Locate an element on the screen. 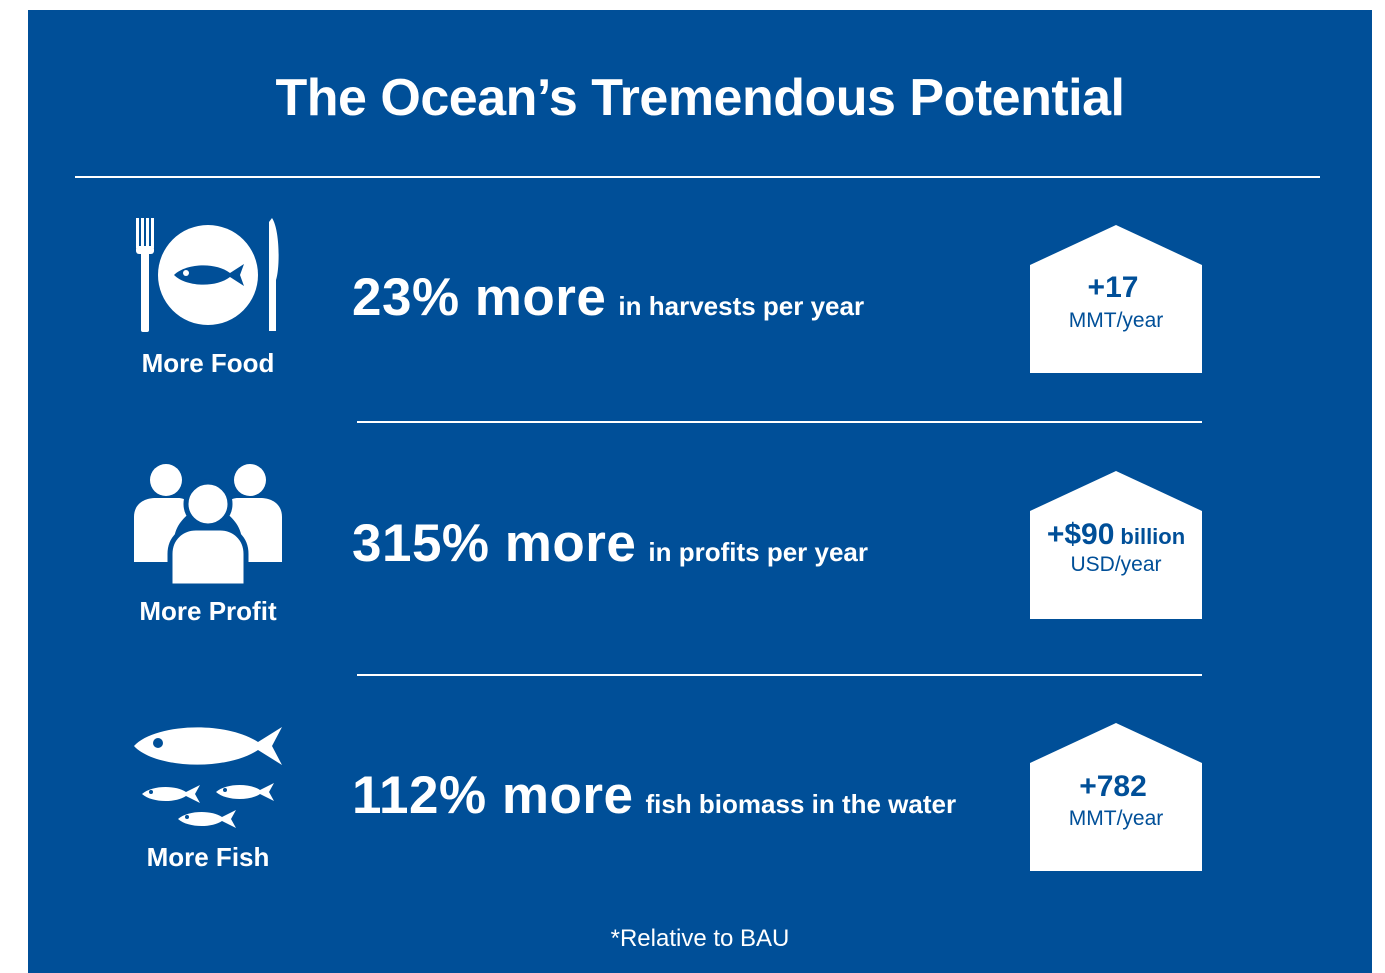 Image resolution: width=1385 pixels, height=973 pixels. stat-small: in harvests per year is located at coordinates (741, 306).